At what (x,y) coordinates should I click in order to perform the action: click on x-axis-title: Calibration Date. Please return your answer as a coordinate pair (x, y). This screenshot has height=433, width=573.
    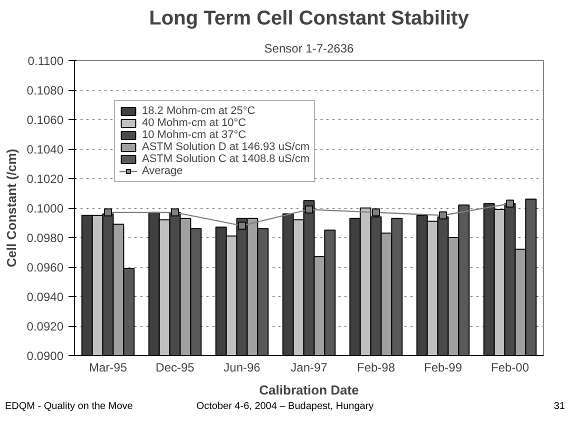
    Looking at the image, I should click on (309, 390).